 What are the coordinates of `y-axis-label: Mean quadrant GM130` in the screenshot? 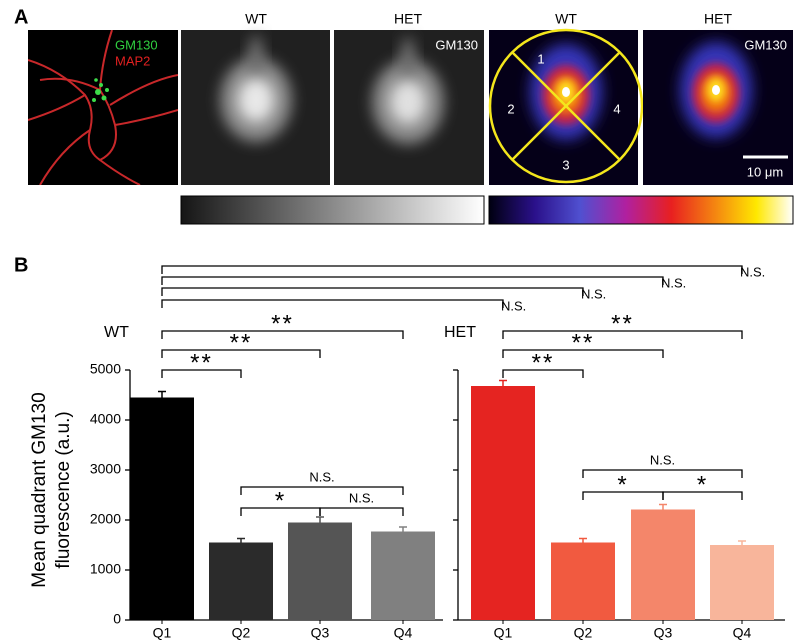 It's located at (39, 489).